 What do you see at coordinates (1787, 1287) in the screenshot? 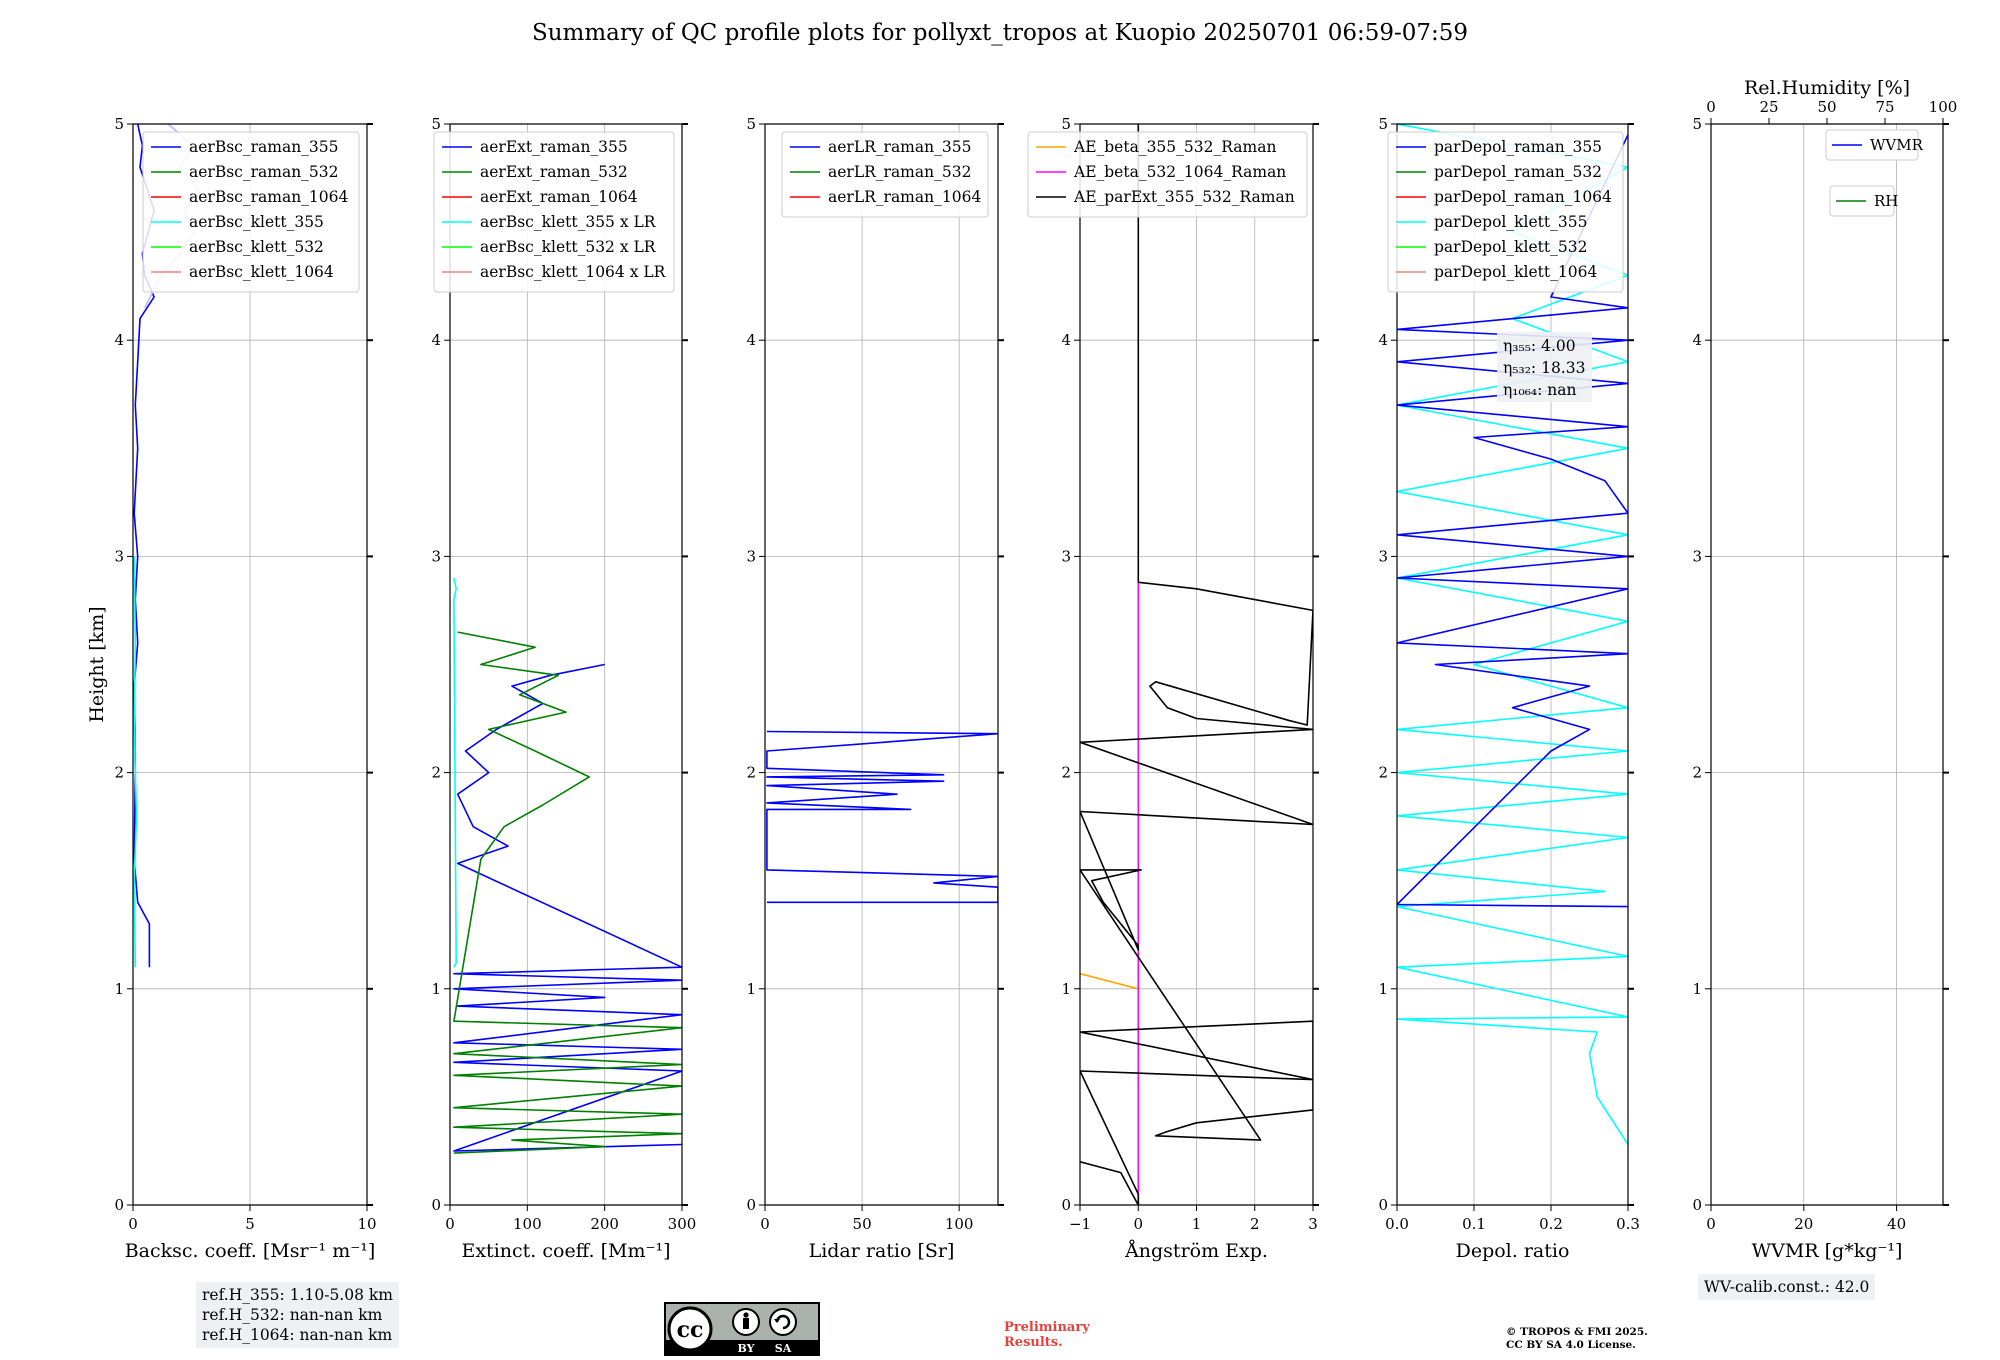
I see `wv-calibration-box: WV-calib.const.: 42.0` at bounding box center [1787, 1287].